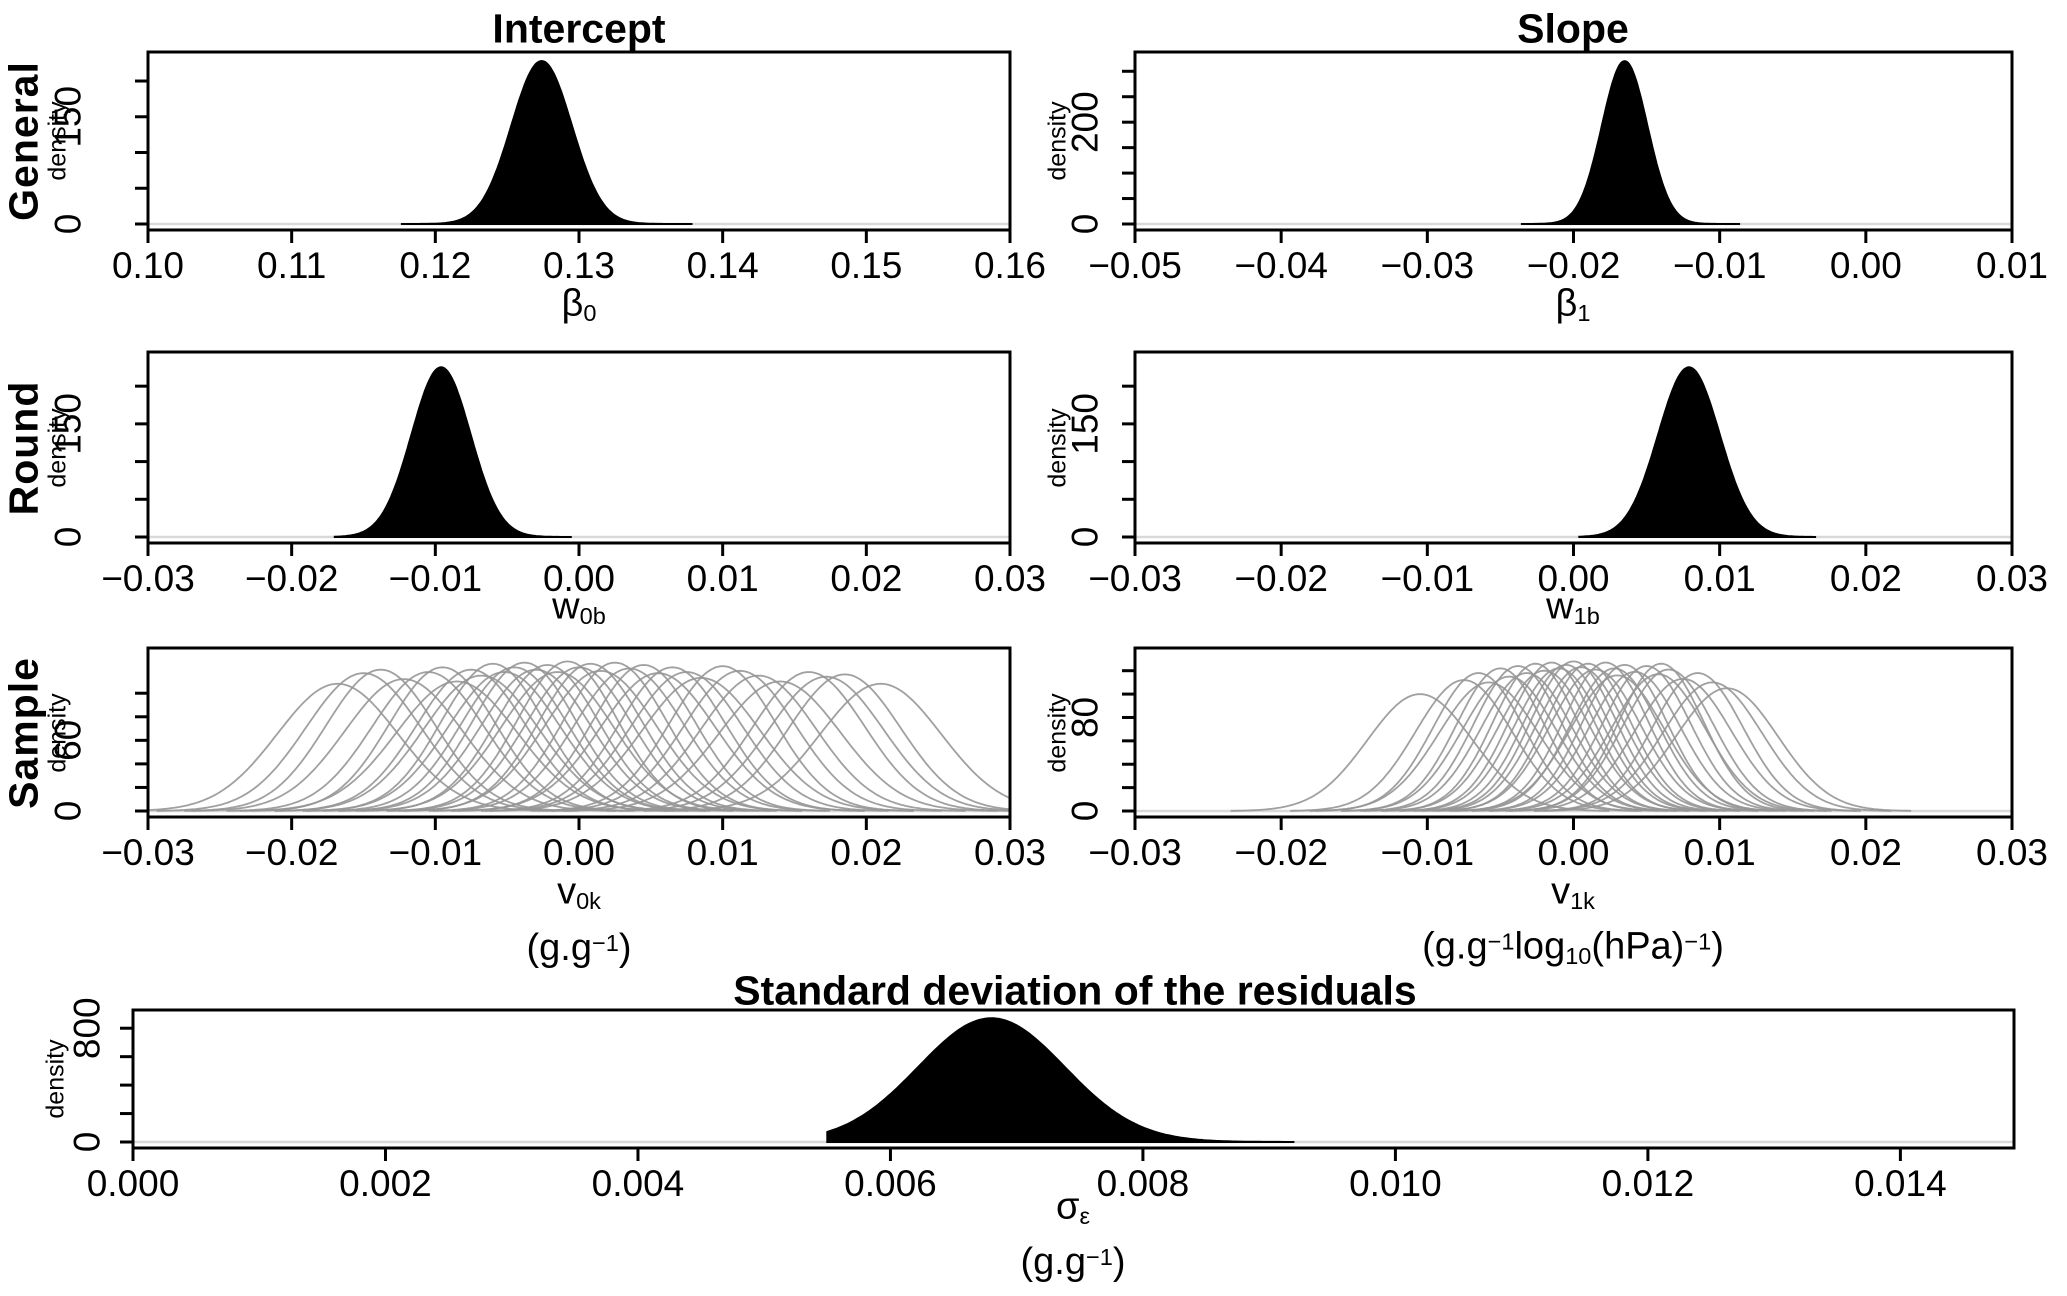 The image size is (2067, 1296). Describe the element at coordinates (1395, 1183) in the screenshot. I see `x-tick-label: 0.010` at that location.